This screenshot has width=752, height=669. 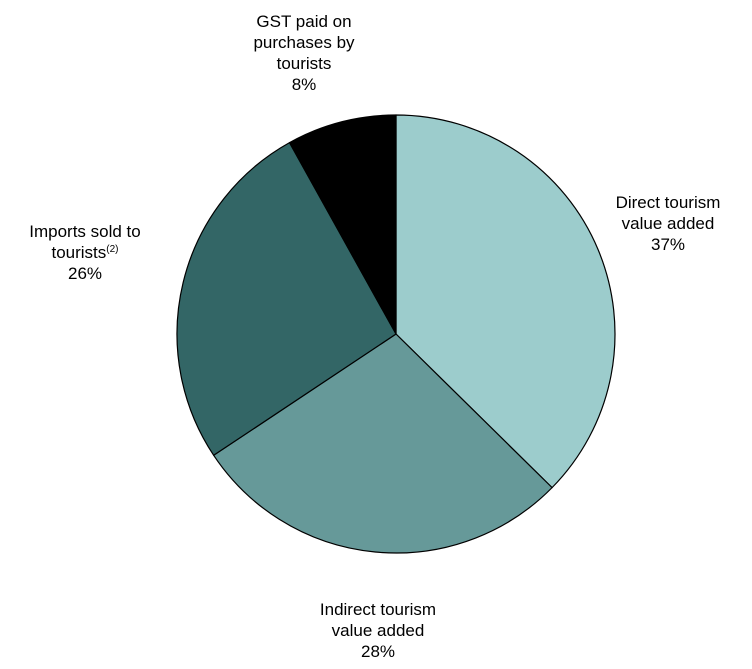 I want to click on label-gst-paid: GST paid on purchases by tourists 8%, so click(x=304, y=53).